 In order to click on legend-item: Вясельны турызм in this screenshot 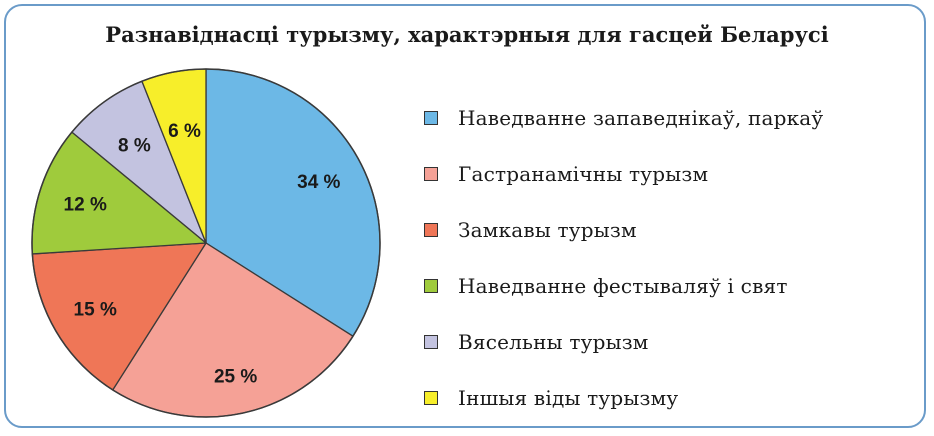, I will do `click(674, 342)`.